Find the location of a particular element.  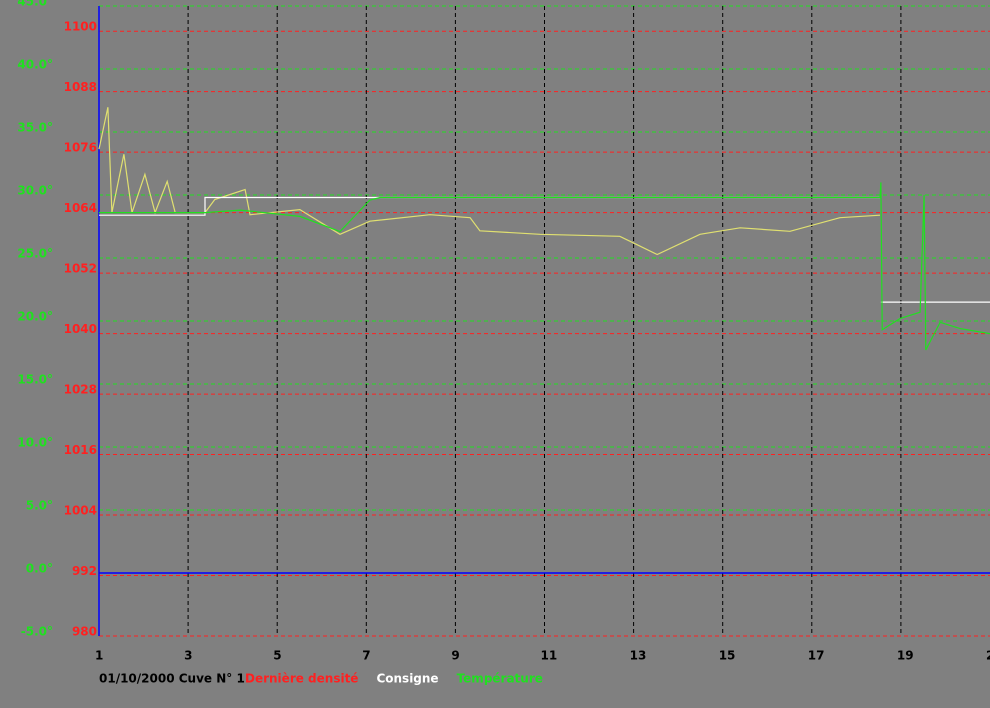

x-tick-label: 15 is located at coordinates (727, 656).